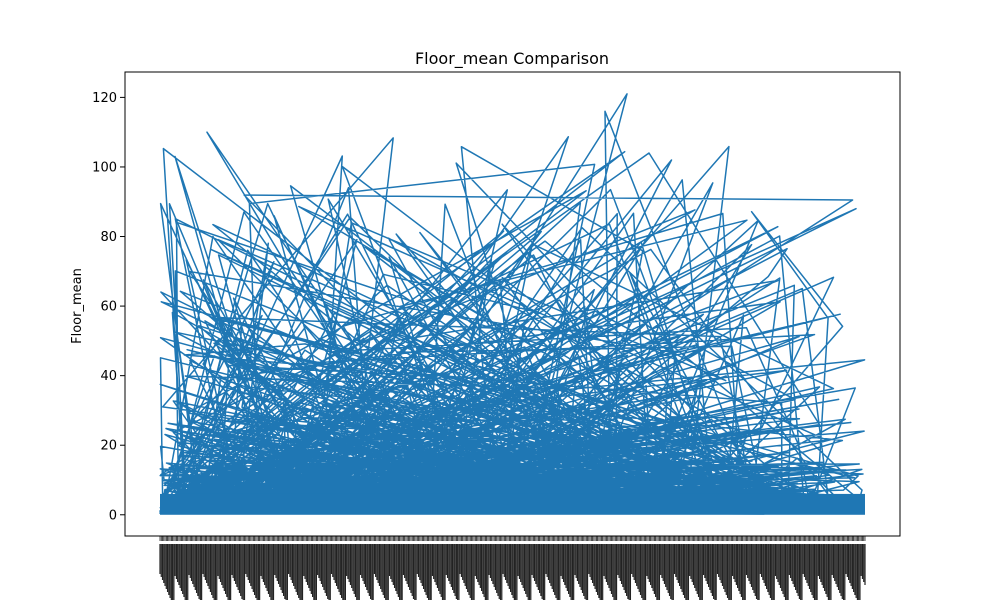 The height and width of the screenshot is (600, 1000). Describe the element at coordinates (104, 98) in the screenshot. I see `y-tick-label: 120` at that location.